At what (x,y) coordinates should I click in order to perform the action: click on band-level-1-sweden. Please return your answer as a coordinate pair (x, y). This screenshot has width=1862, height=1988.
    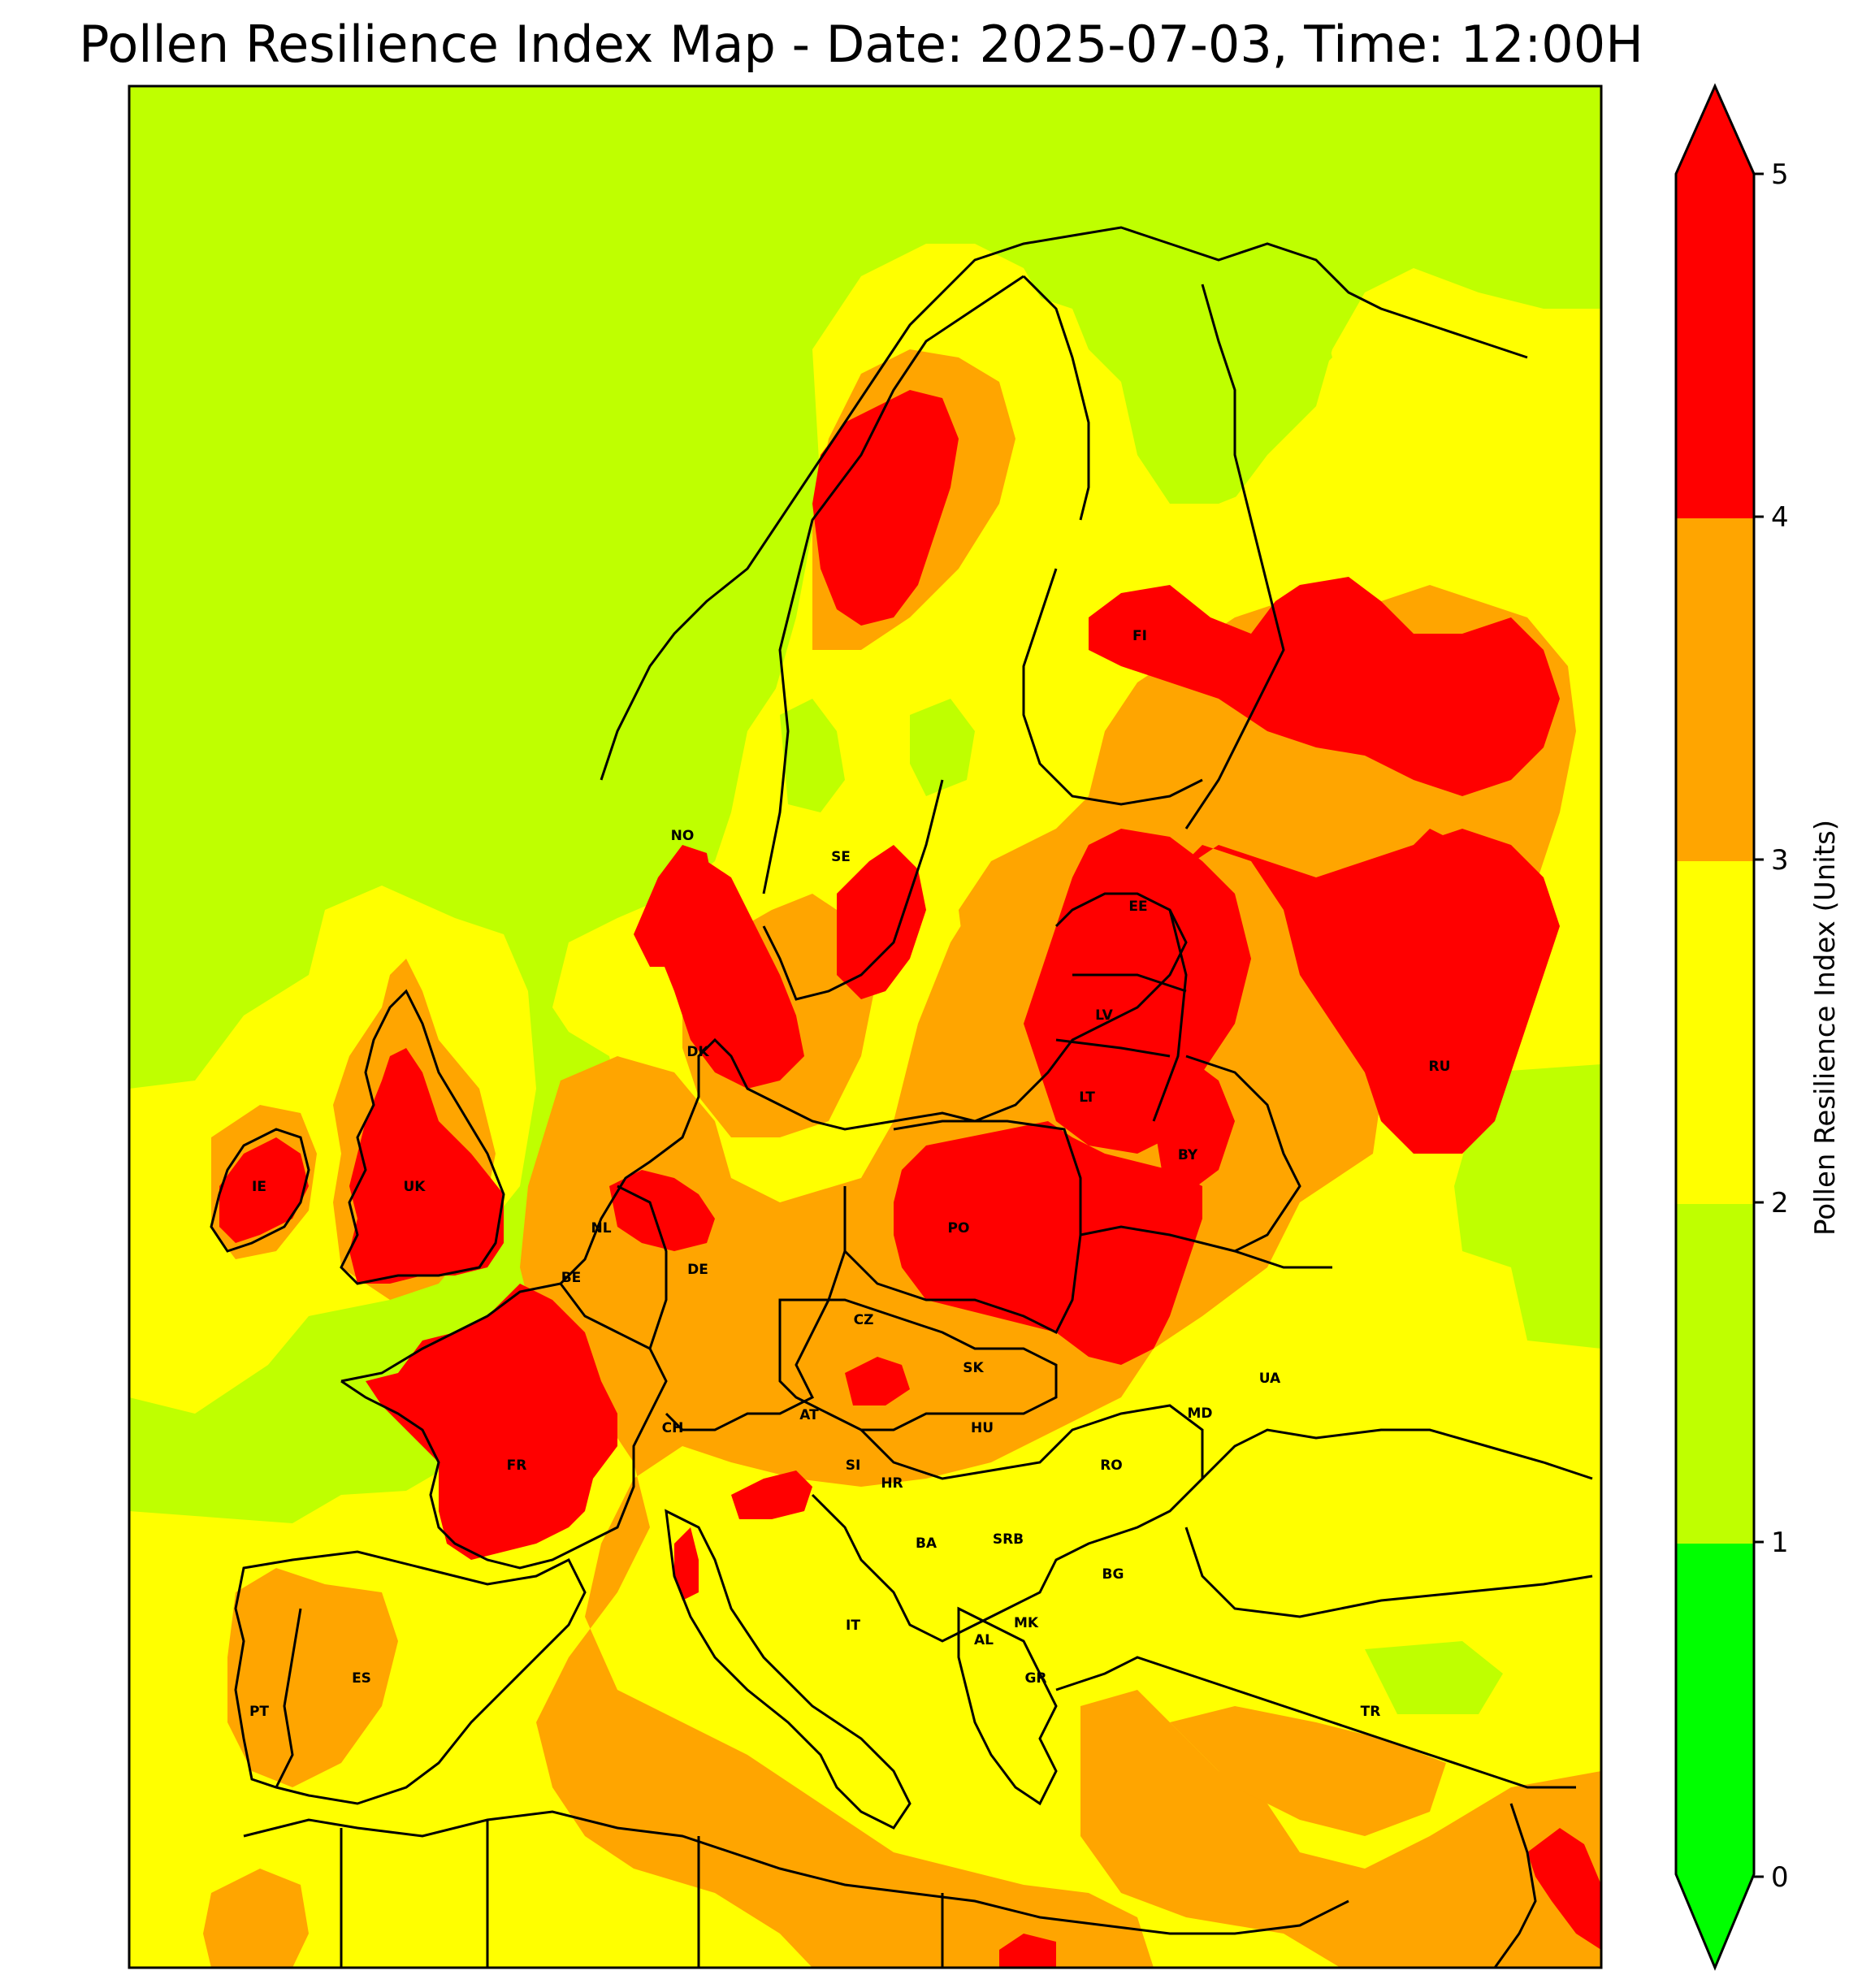
    Looking at the image, I should click on (812, 755).